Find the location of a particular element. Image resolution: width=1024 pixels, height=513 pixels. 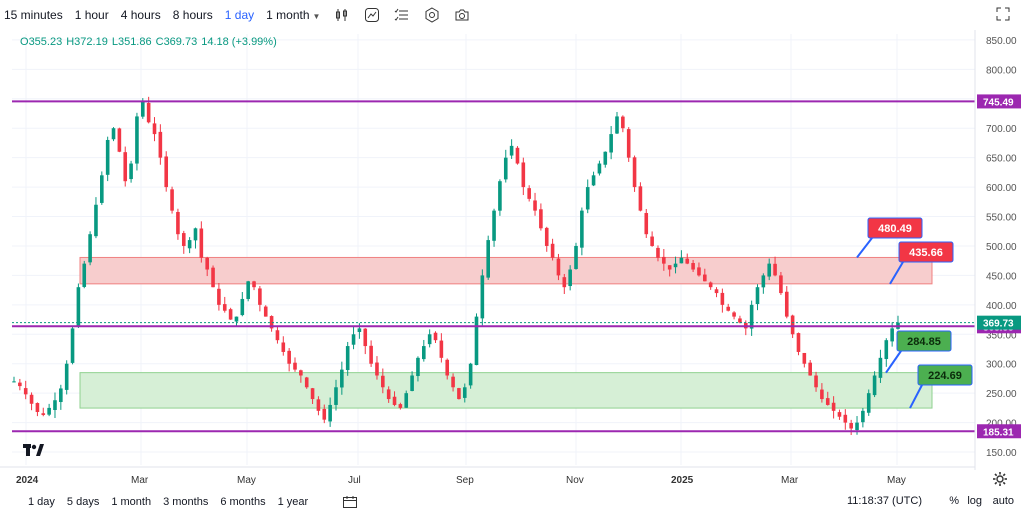

indicators-icon is located at coordinates (372, 15).